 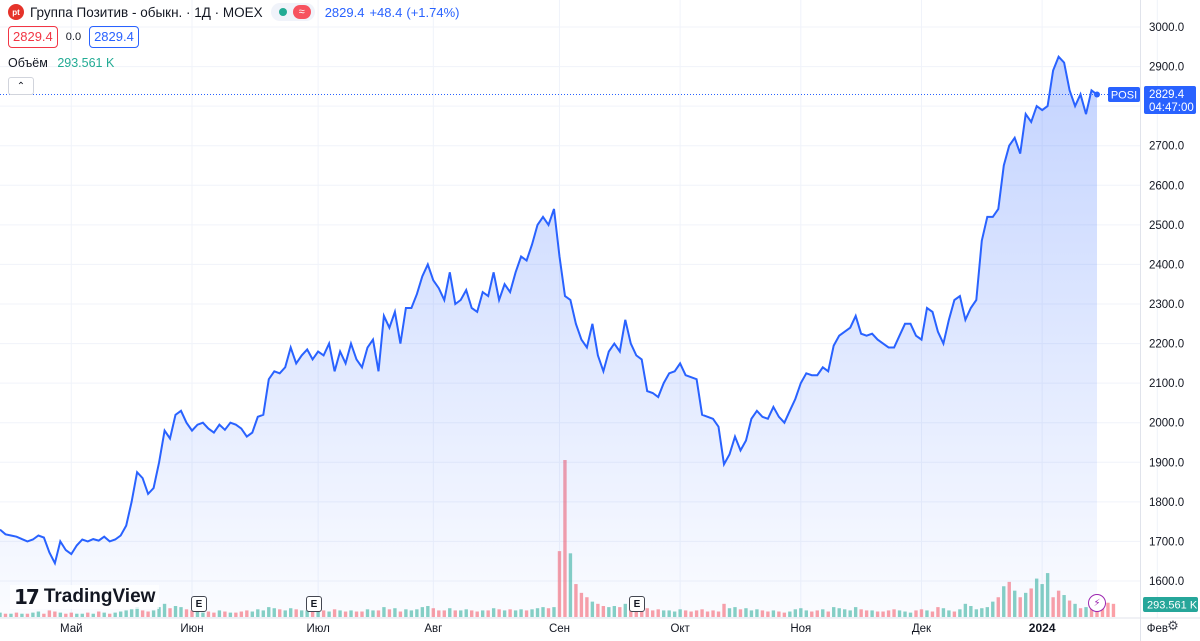 What do you see at coordinates (433, 629) in the screenshot?
I see `x-tick-label: Авг` at bounding box center [433, 629].